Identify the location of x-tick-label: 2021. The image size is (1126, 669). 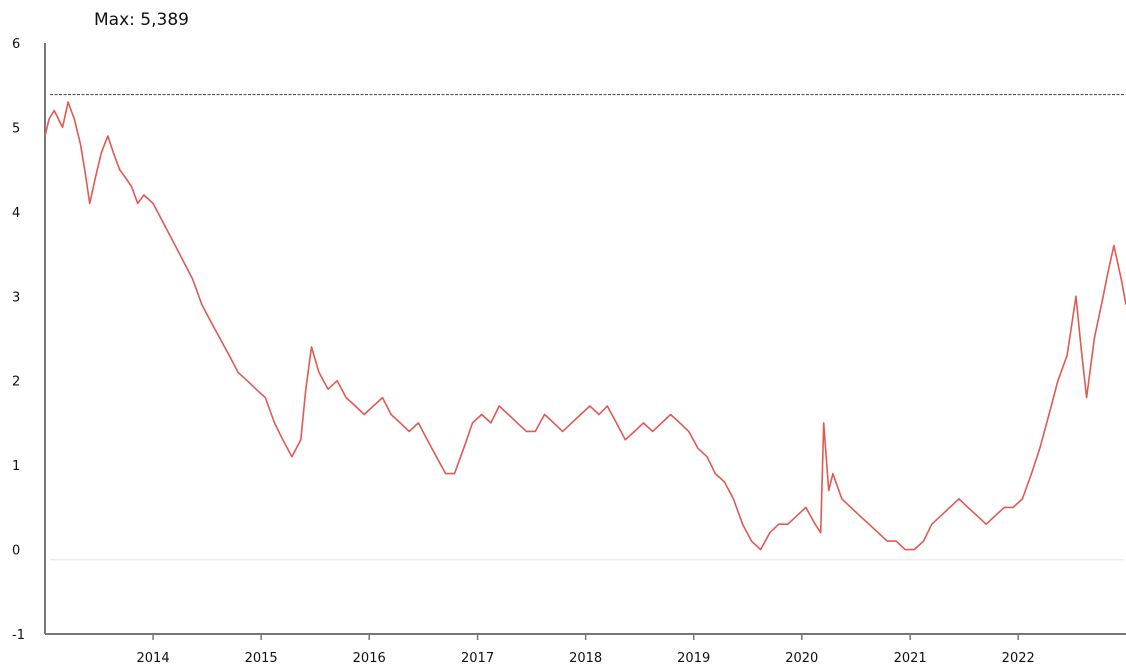
(910, 658).